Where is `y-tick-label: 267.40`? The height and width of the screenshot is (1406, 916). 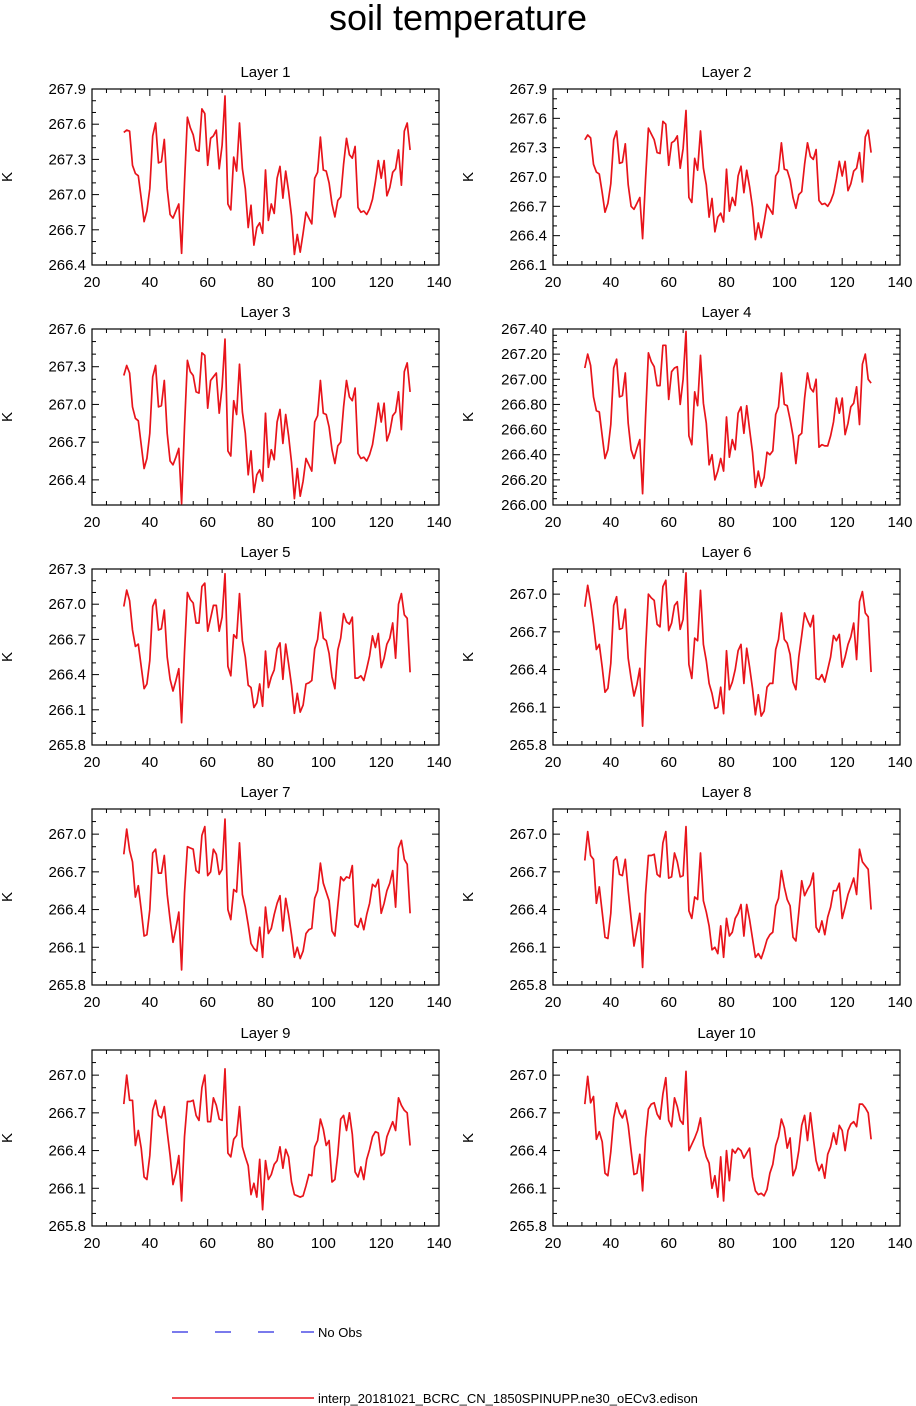
y-tick-label: 267.40 is located at coordinates (524, 329).